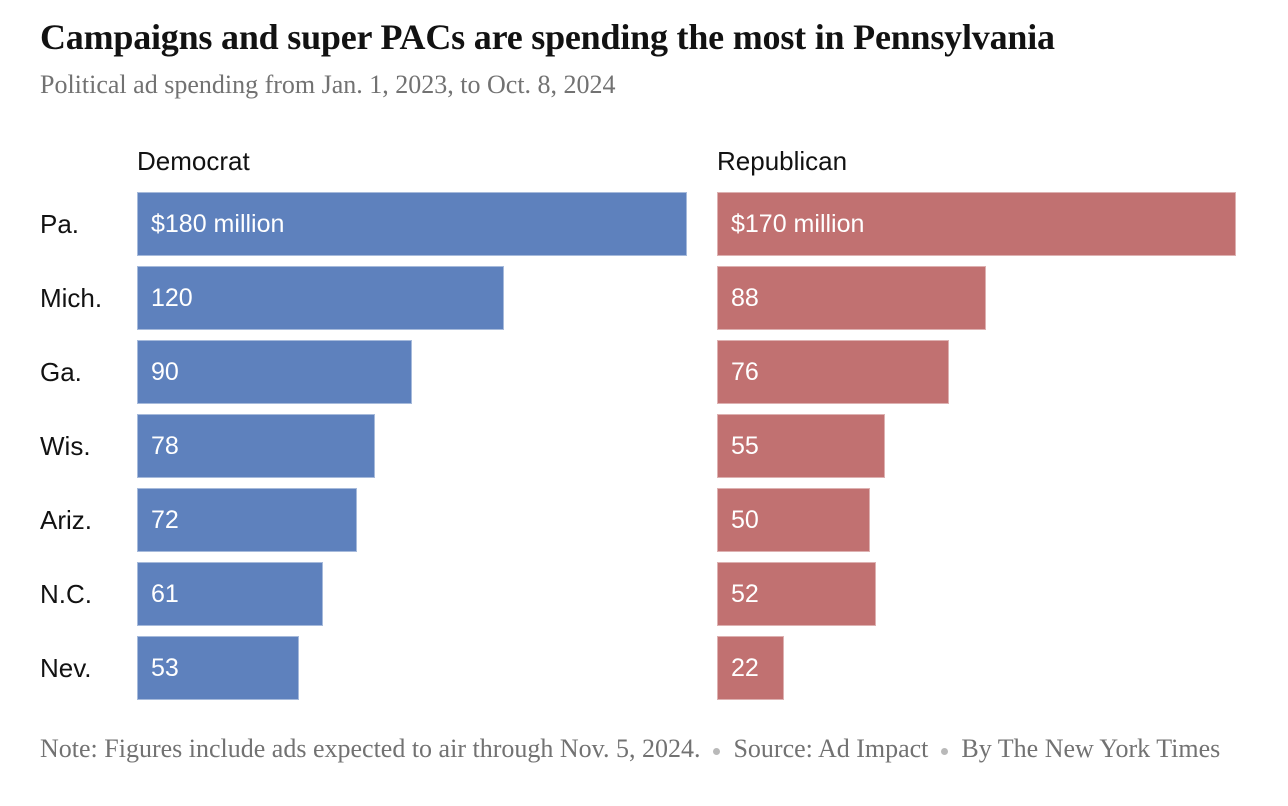 Image resolution: width=1288 pixels, height=806 pixels. I want to click on row-label: Mich., so click(71, 297).